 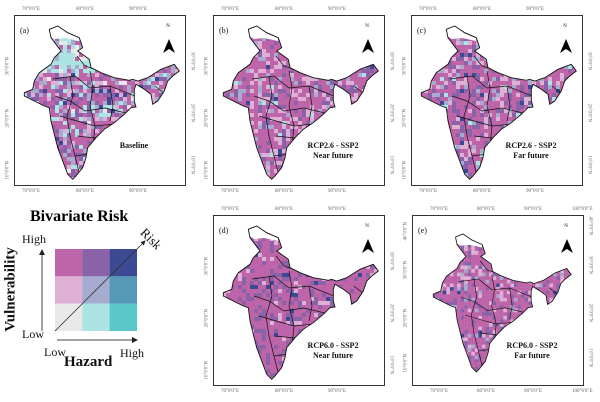 What do you see at coordinates (31, 9) in the screenshot?
I see `longitude-tick-top: 70°0'0"E` at bounding box center [31, 9].